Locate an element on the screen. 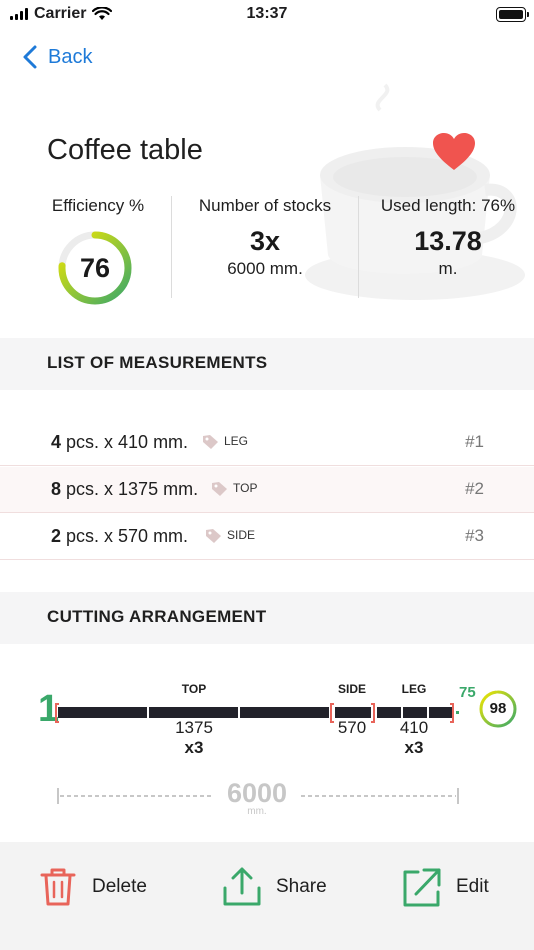 This screenshot has width=534, height=950. status-time: 13:37 is located at coordinates (267, 13).